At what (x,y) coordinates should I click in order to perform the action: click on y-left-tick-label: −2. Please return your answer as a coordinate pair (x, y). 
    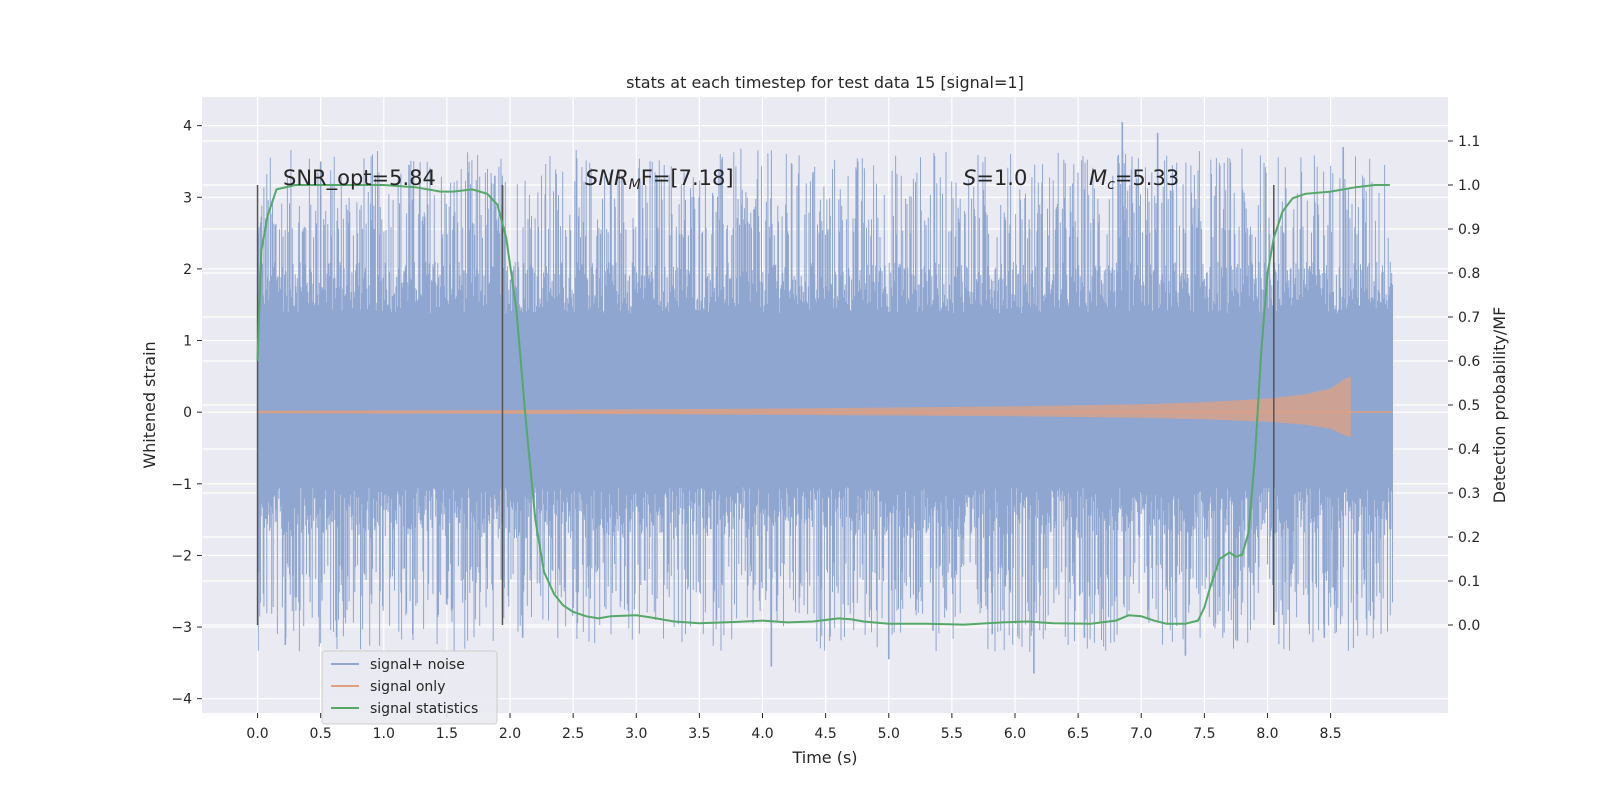
    Looking at the image, I should click on (181, 556).